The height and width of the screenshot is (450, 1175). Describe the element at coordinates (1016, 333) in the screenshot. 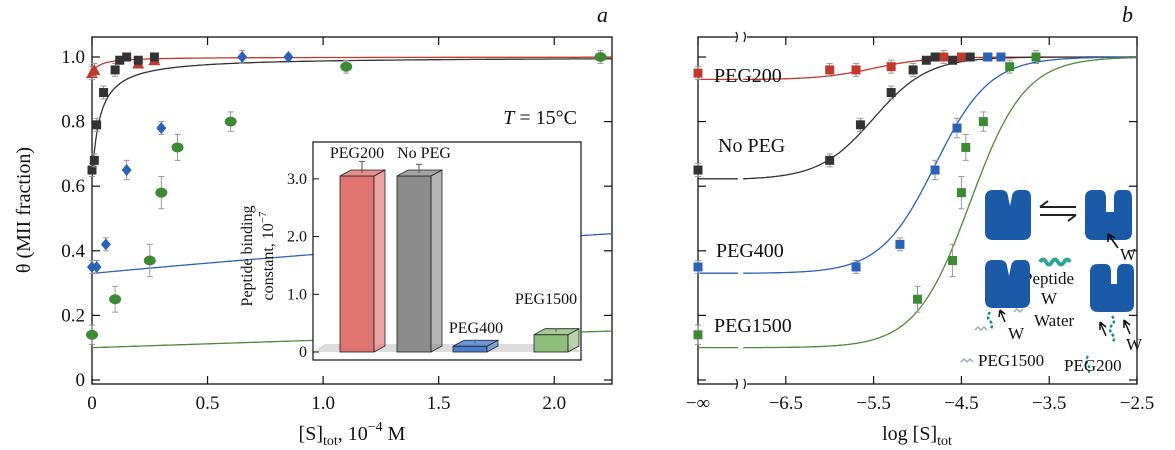

I see `w-label-3: W` at that location.